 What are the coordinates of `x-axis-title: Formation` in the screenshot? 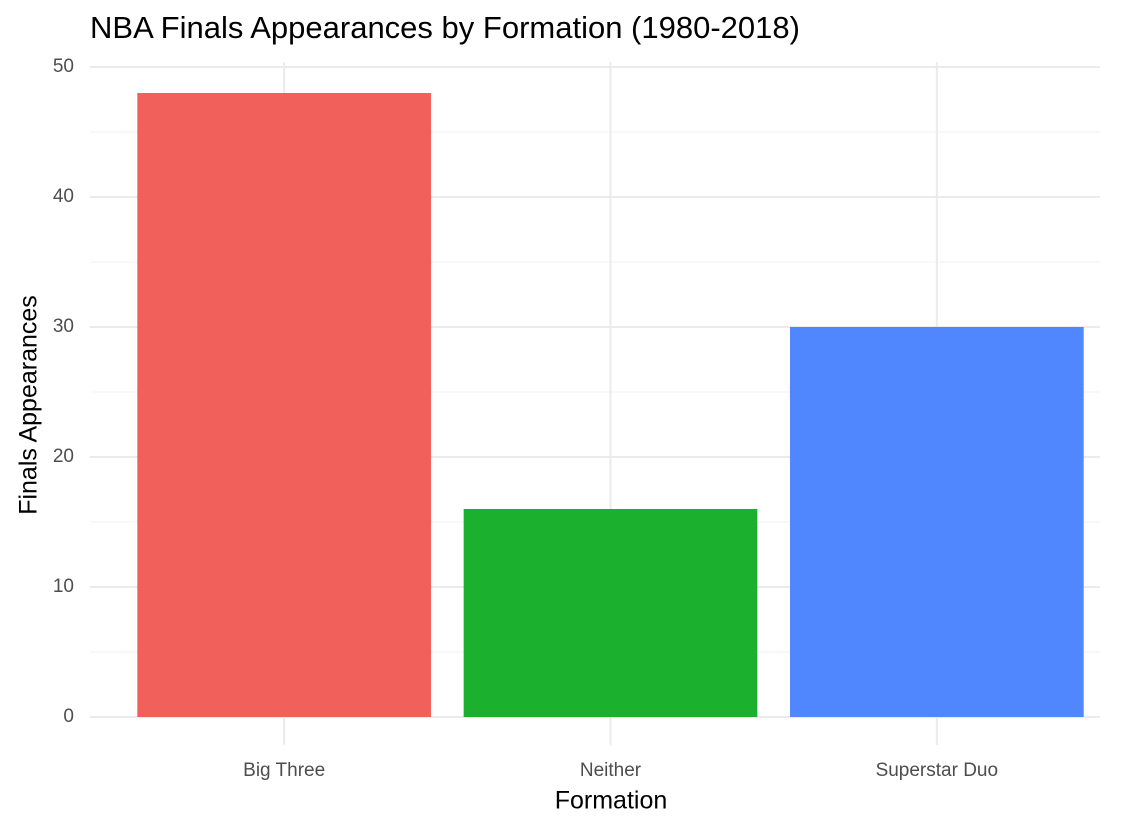 It's located at (611, 801).